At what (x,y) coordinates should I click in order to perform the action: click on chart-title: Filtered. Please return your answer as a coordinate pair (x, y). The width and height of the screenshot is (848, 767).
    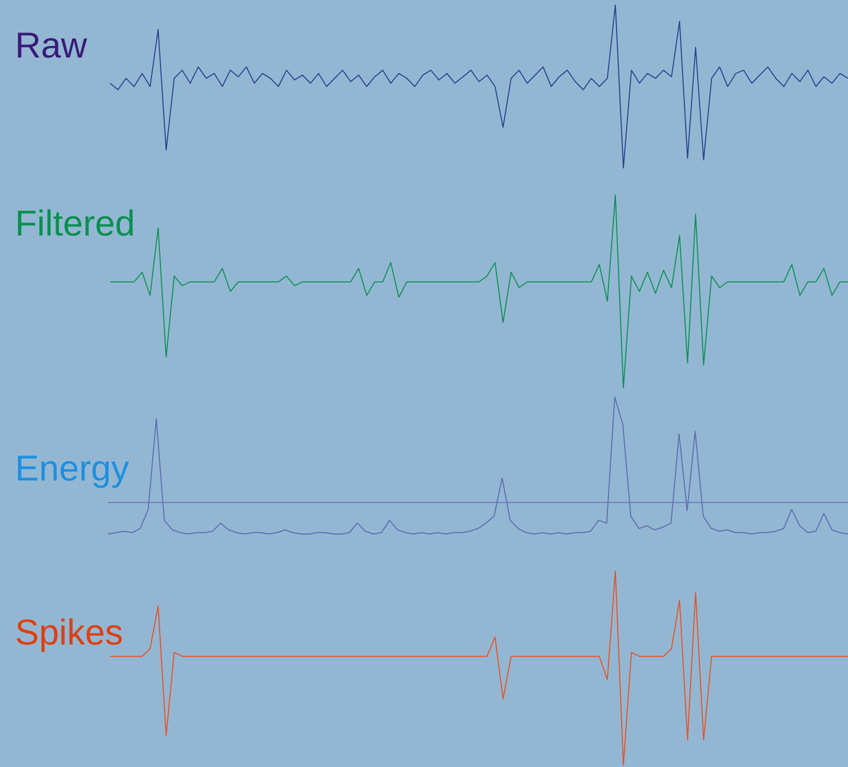
    Looking at the image, I should click on (75, 223).